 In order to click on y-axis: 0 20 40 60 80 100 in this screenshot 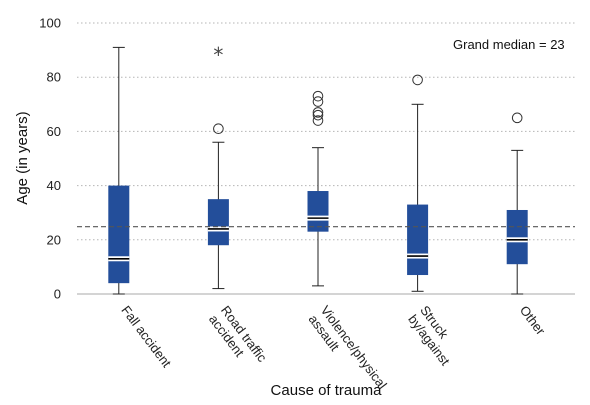, I will do `click(50, 159)`.